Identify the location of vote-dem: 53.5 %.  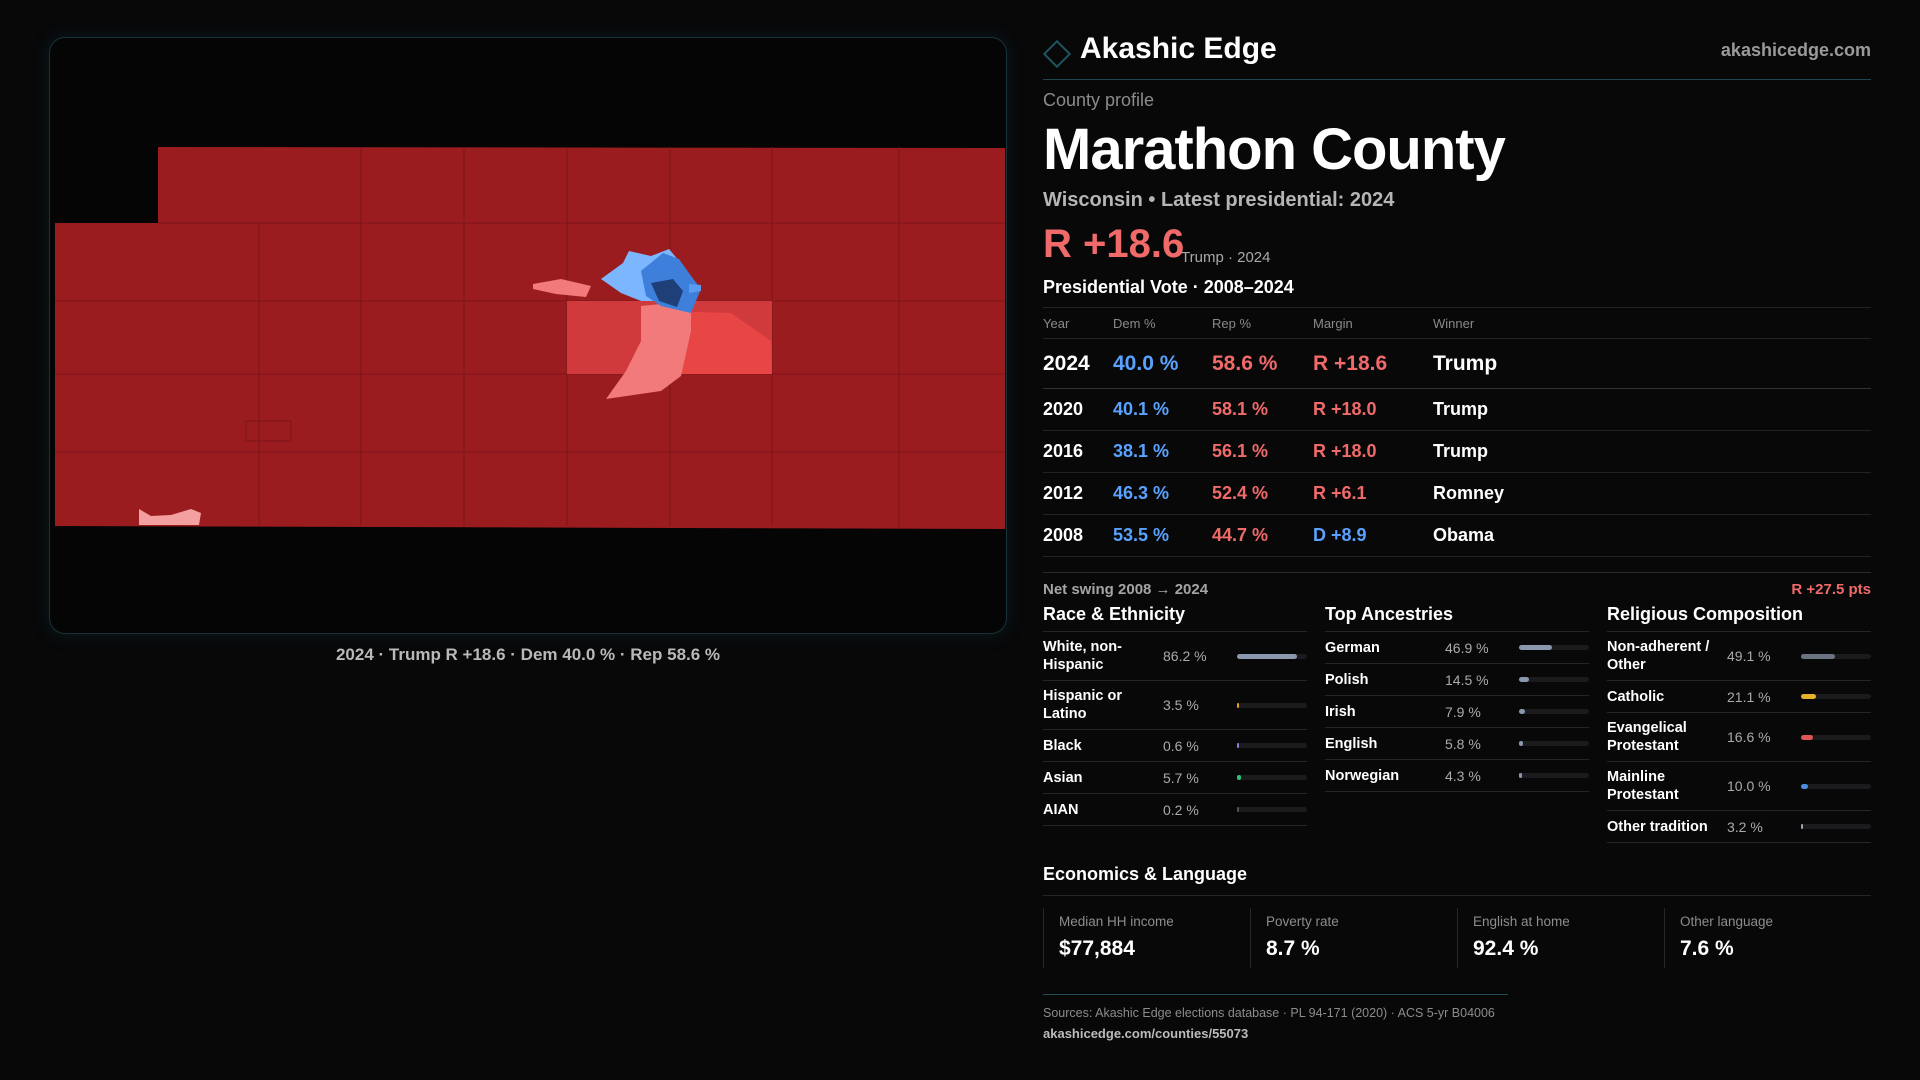
(1162, 535).